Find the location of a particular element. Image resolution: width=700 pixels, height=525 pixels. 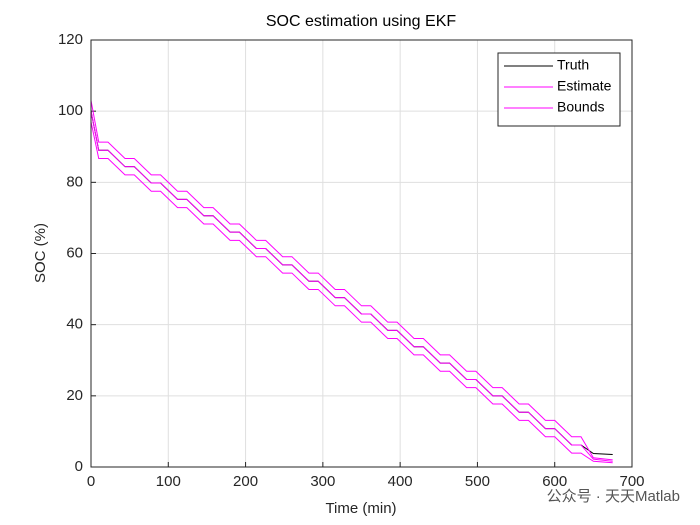

x-tick-label: 700 is located at coordinates (631, 481).